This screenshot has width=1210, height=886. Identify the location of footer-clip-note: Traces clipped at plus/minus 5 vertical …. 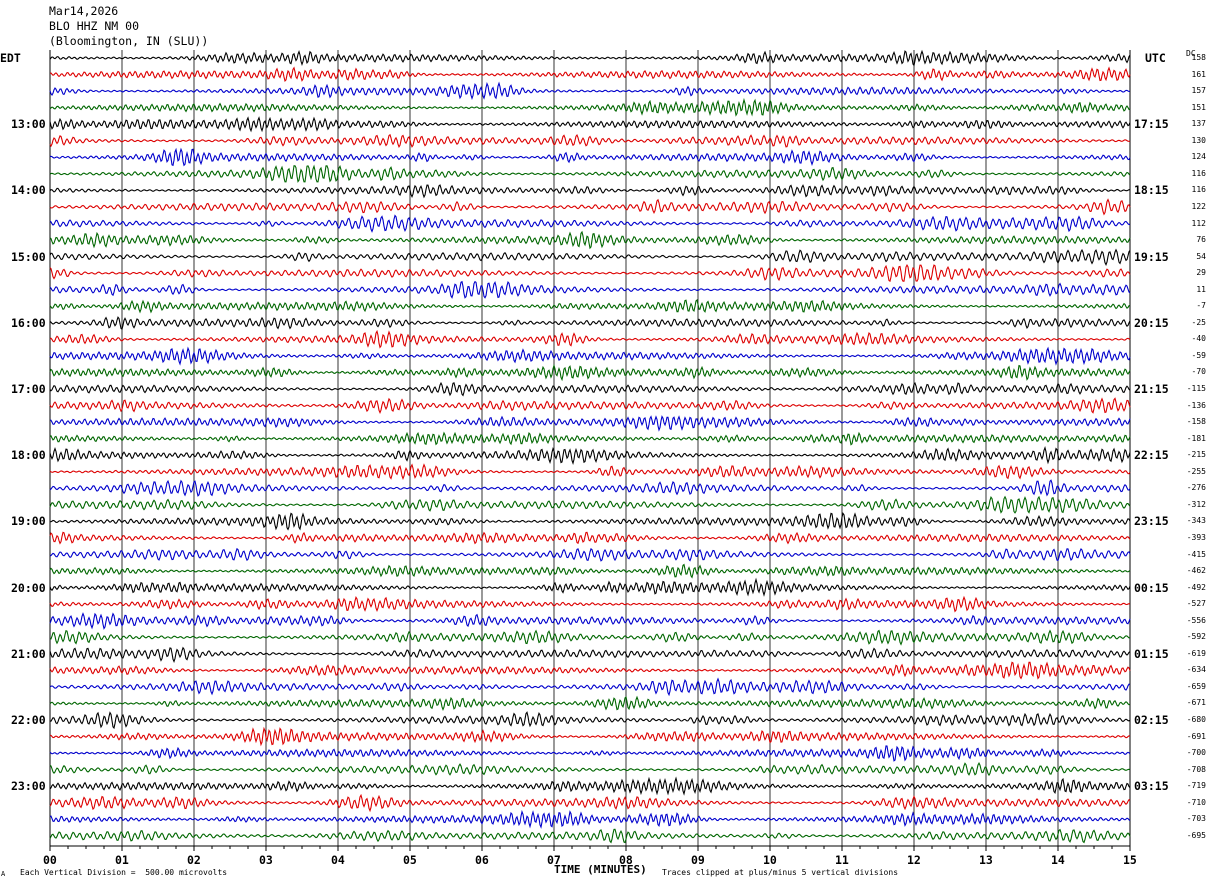
(780, 872).